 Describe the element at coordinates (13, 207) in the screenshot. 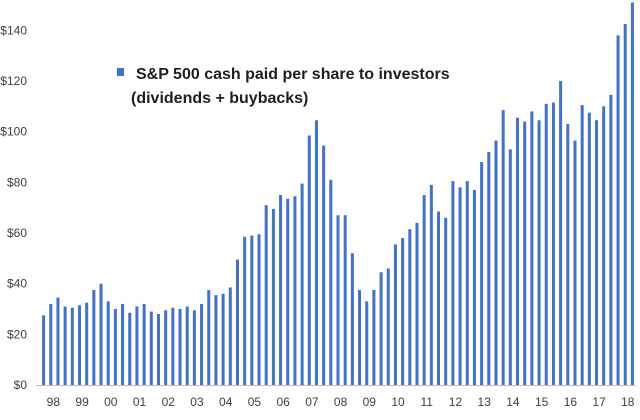

I see `y-axis: $0 $20 $40 $60 $80 $100 $120 $140` at that location.